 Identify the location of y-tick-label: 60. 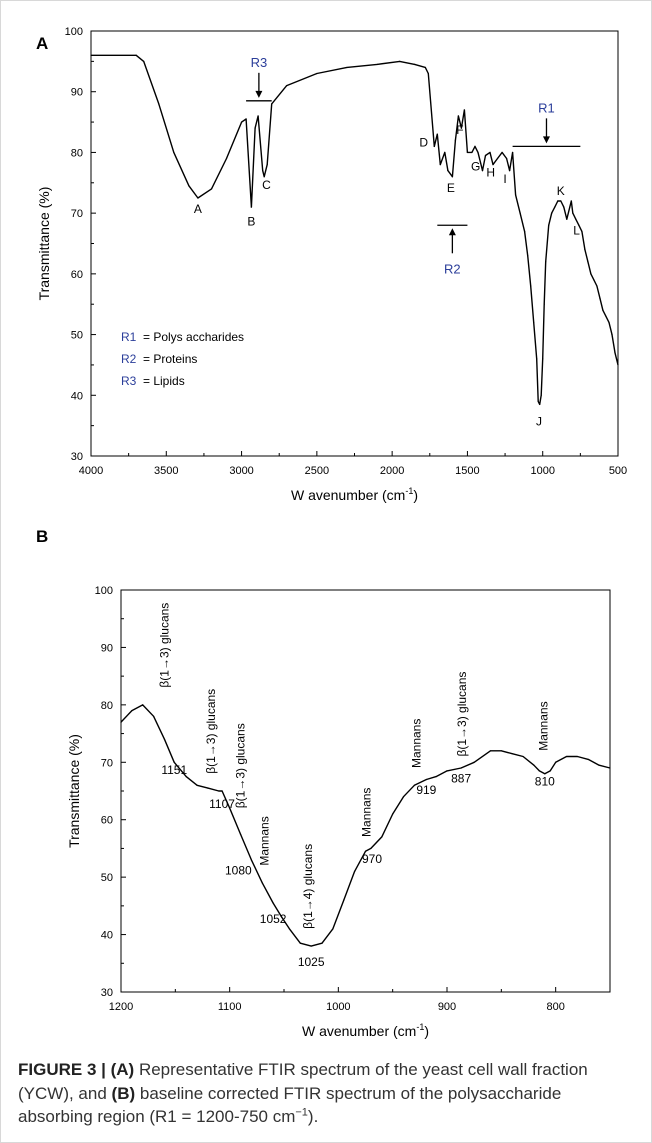
(77, 275).